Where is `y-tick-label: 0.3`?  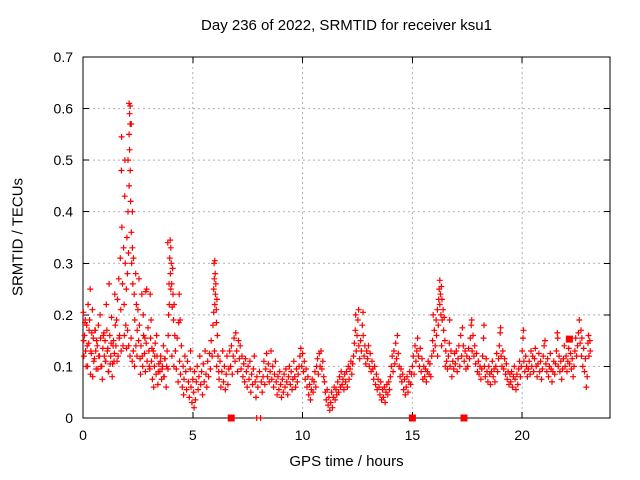 y-tick-label: 0.3 is located at coordinates (64, 263).